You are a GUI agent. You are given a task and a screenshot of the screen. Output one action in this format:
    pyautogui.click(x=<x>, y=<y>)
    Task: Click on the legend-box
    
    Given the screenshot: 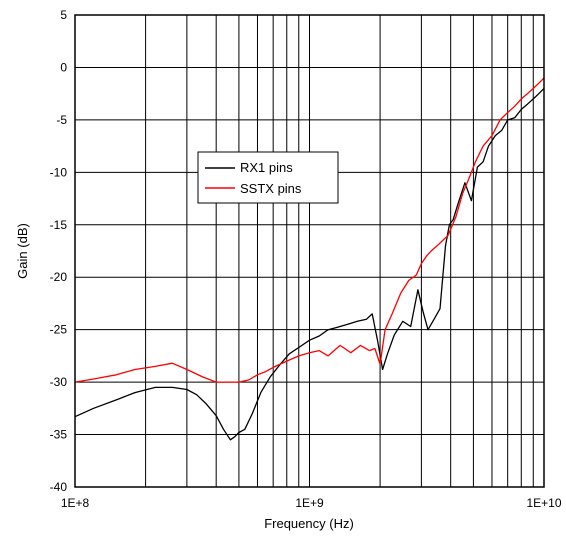 What is the action you would take?
    pyautogui.click(x=268, y=177)
    